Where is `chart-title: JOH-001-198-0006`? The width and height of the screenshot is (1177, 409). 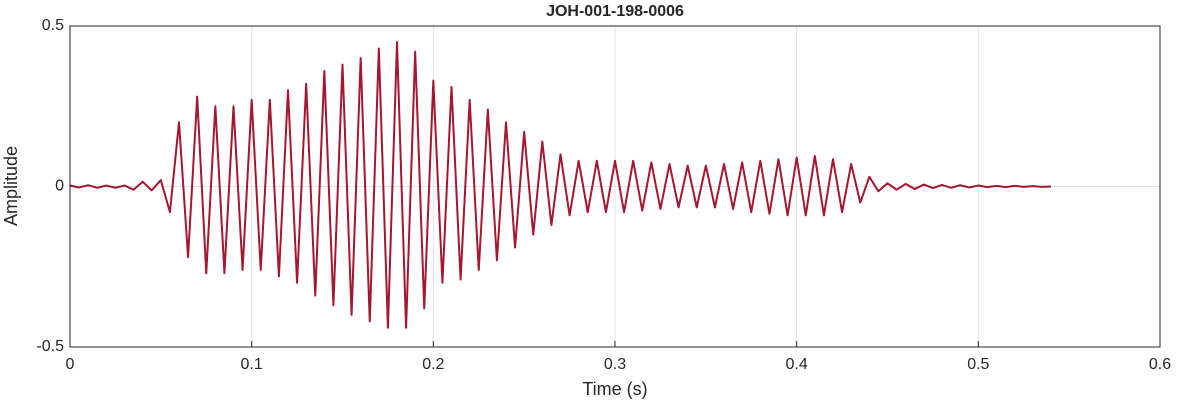 chart-title: JOH-001-198-0006 is located at coordinates (615, 11).